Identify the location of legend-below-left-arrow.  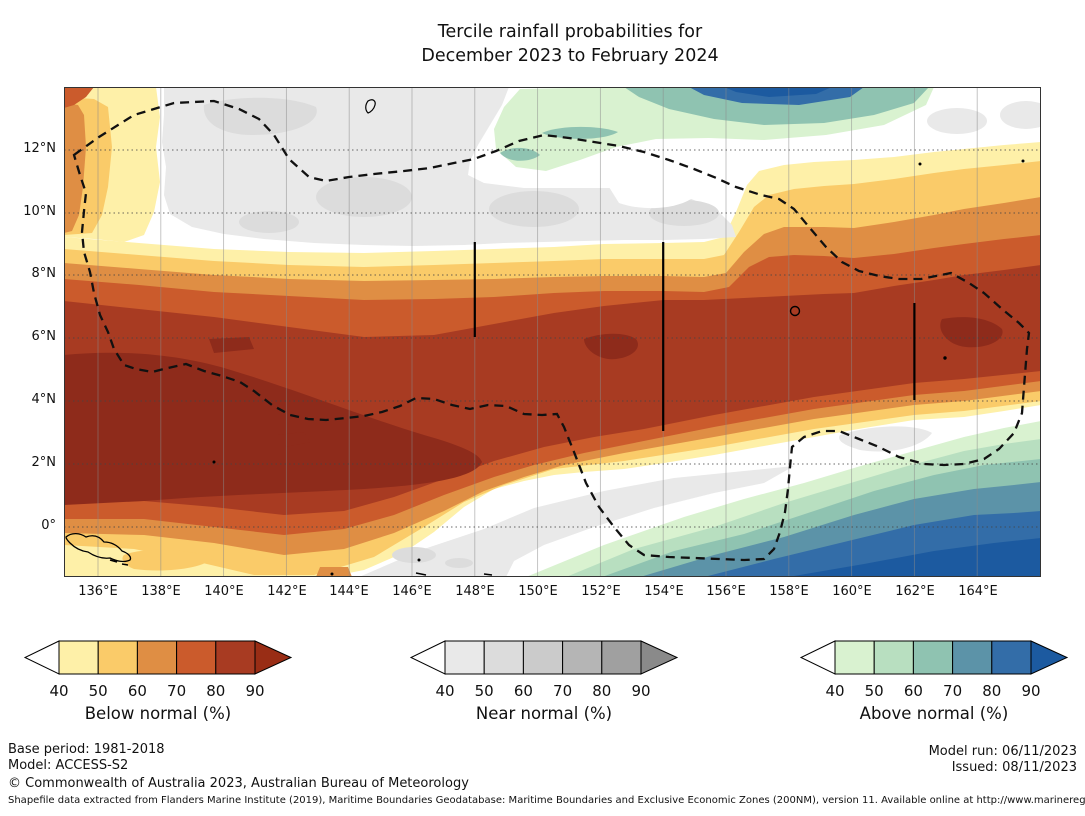
(41, 657).